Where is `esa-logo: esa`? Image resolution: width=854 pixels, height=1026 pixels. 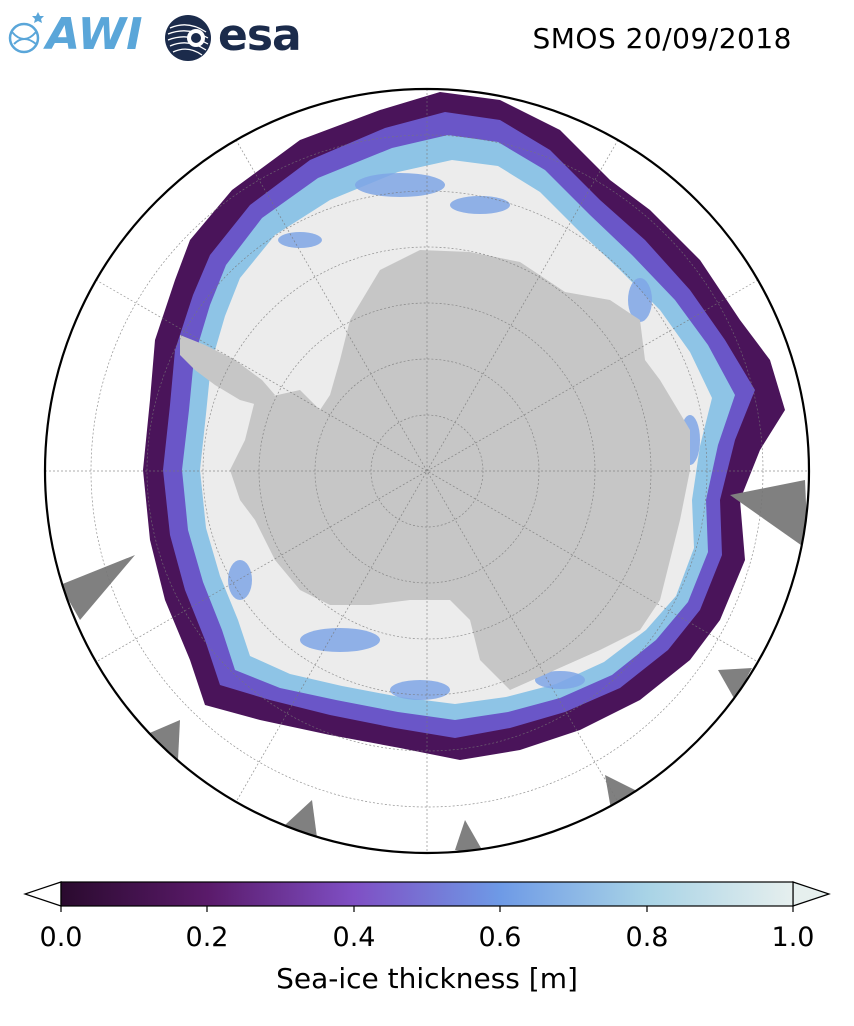
esa-logo: esa is located at coordinates (237, 39).